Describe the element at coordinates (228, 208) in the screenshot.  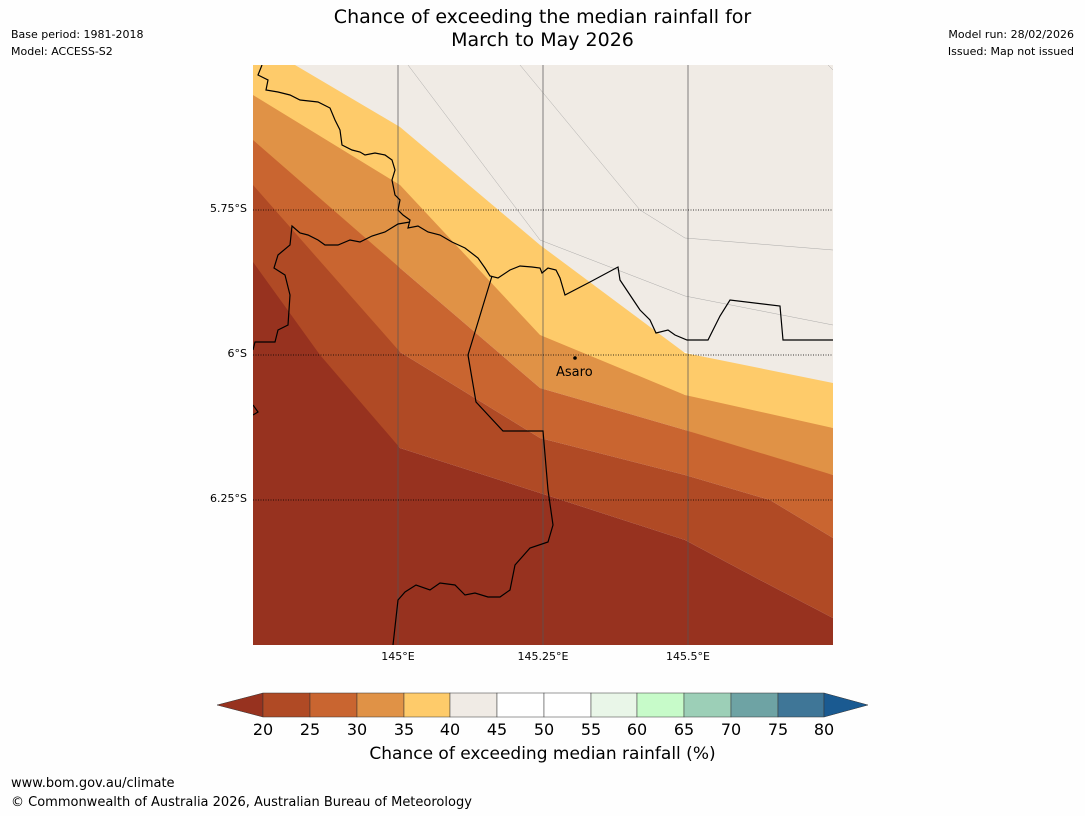
I see `lat-label-5-75: 5.75°S` at that location.